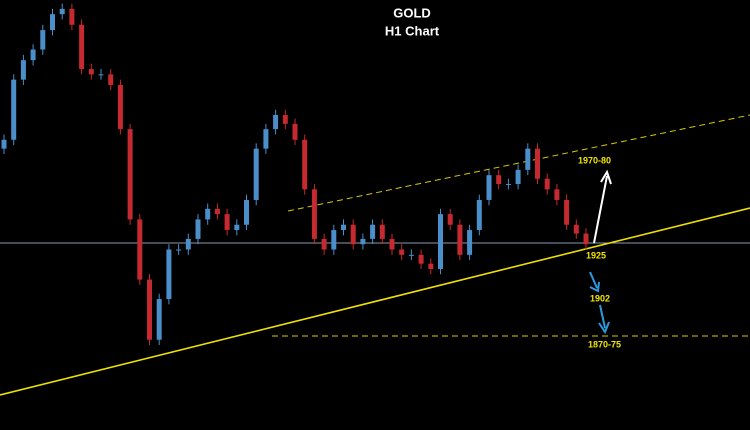 This screenshot has width=750, height=430. What do you see at coordinates (412, 12) in the screenshot?
I see `chart-title: GOLD` at bounding box center [412, 12].